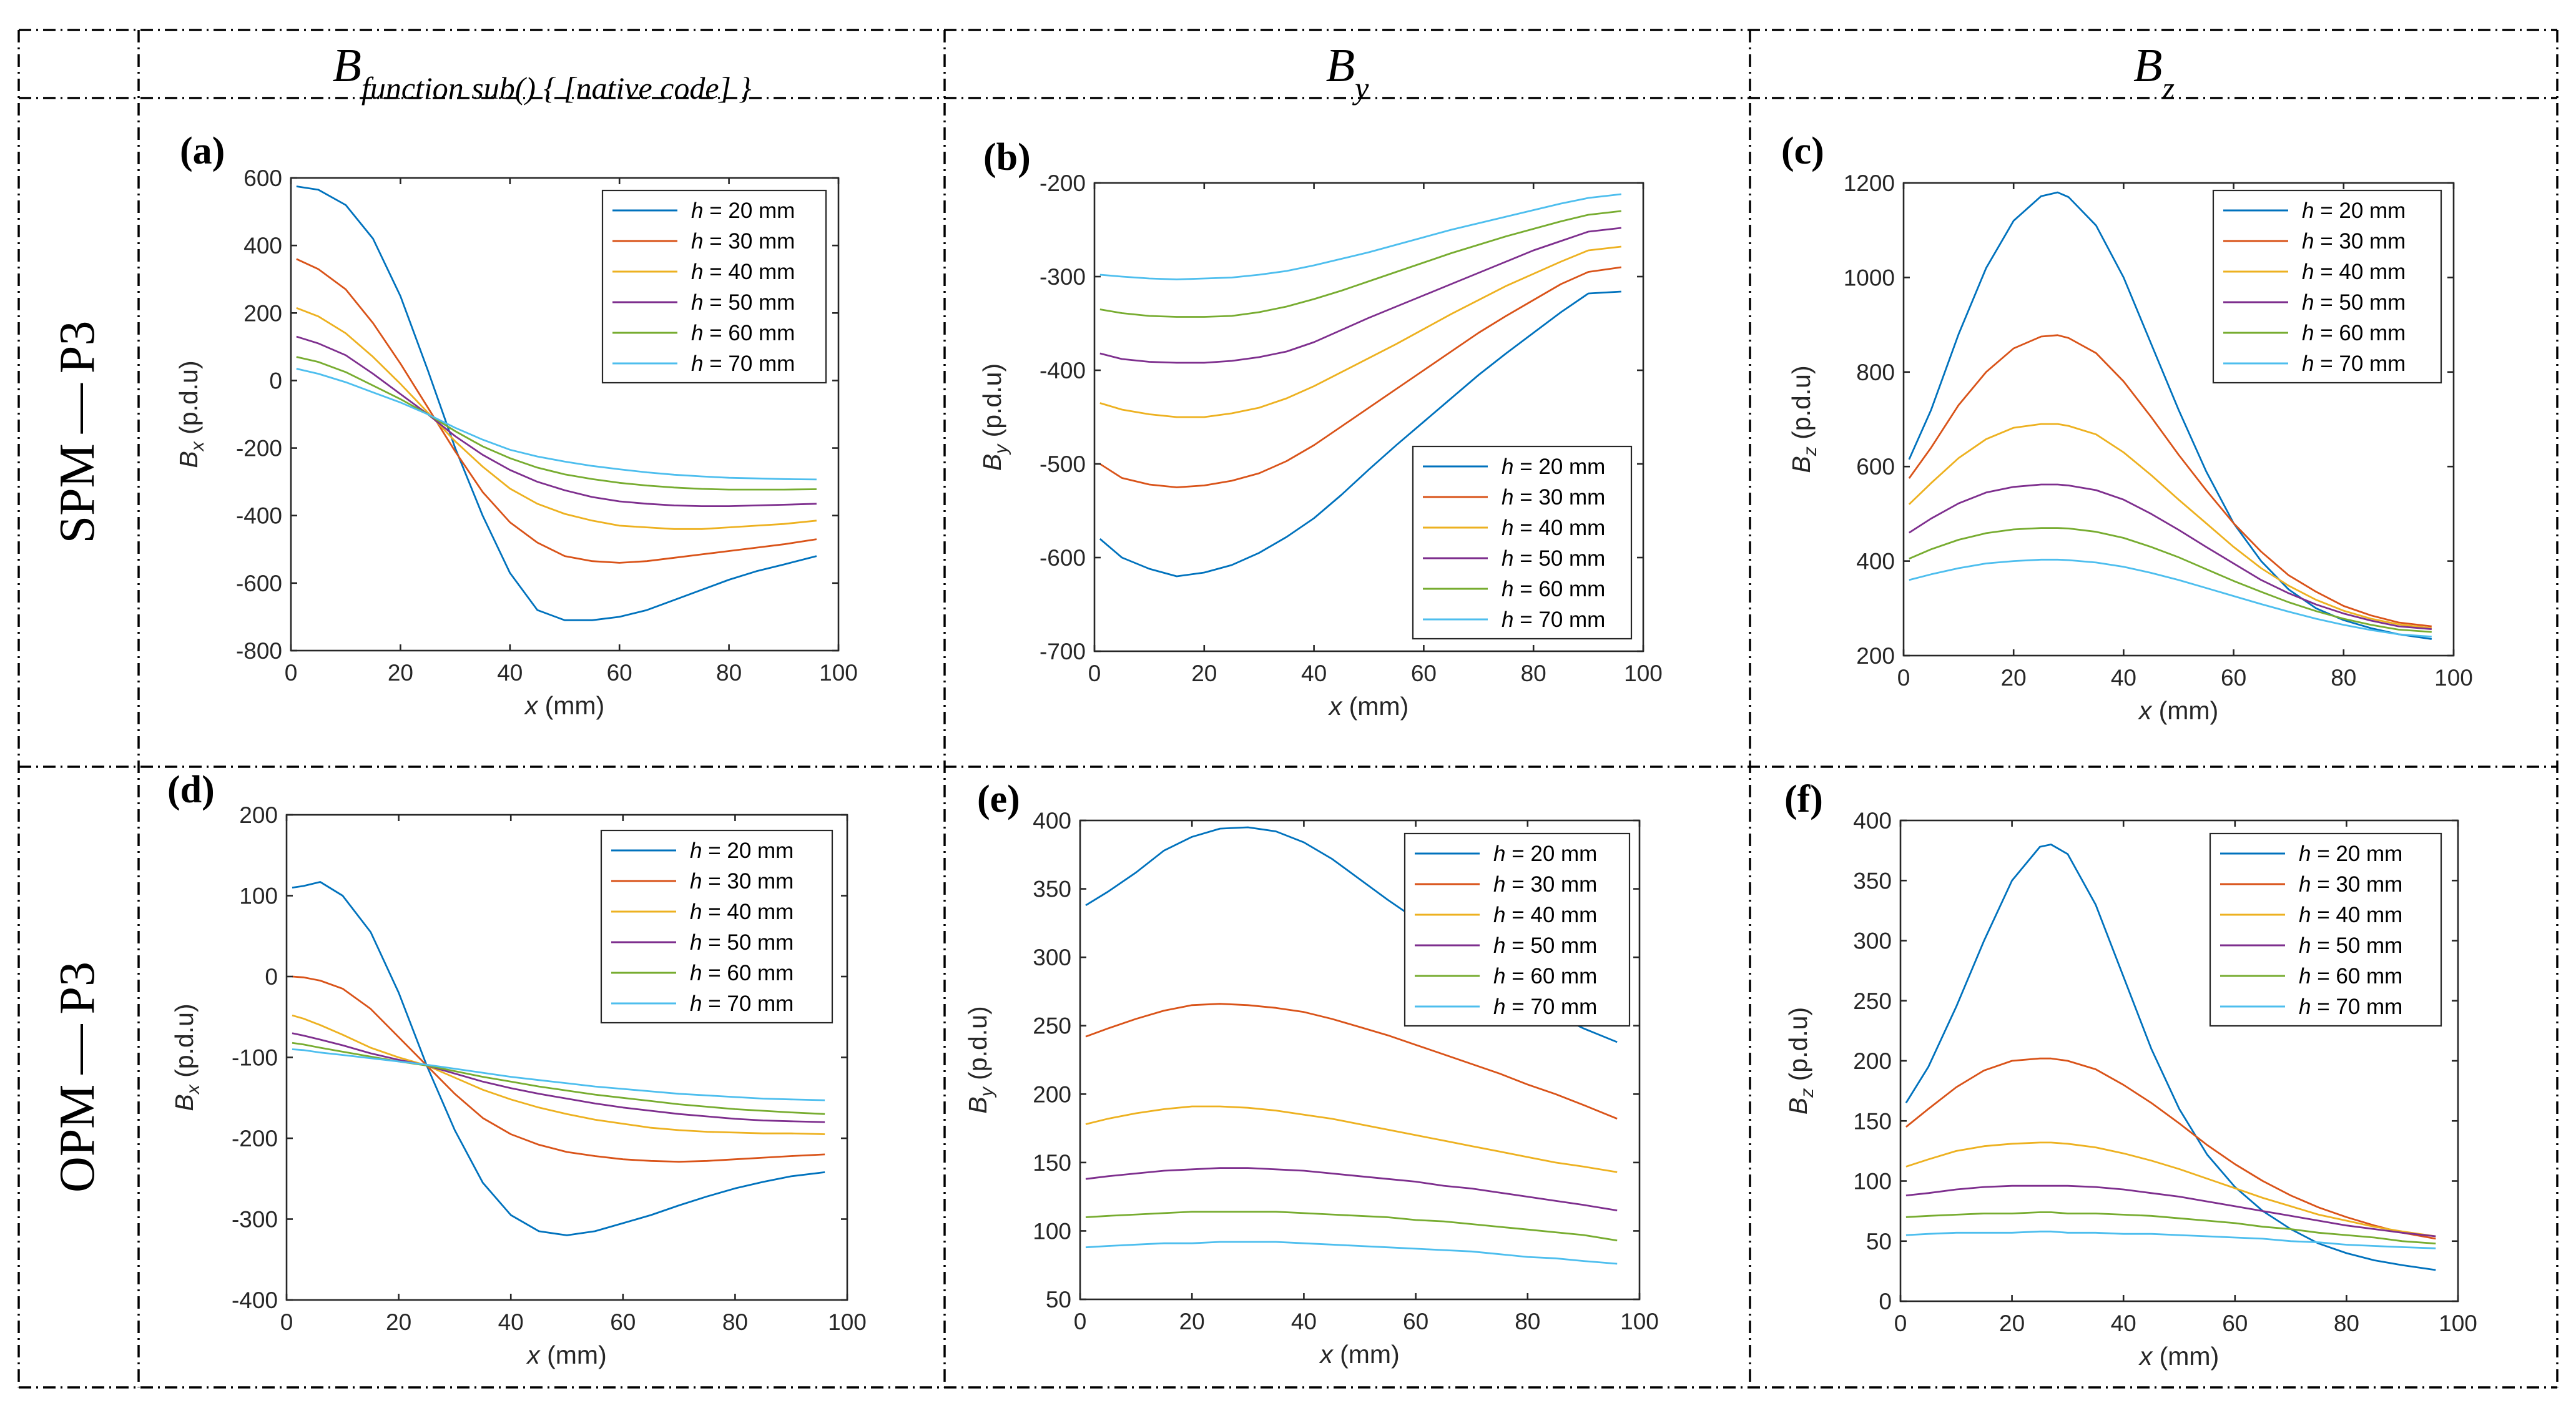  What do you see at coordinates (998, 799) in the screenshot?
I see `panel-label: (e)` at bounding box center [998, 799].